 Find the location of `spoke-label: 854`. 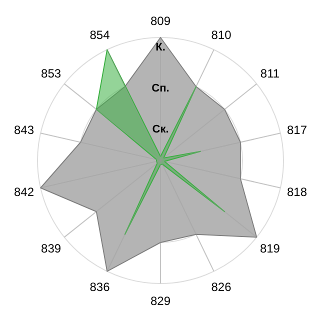

spoke-label: 854 is located at coordinates (100, 35).